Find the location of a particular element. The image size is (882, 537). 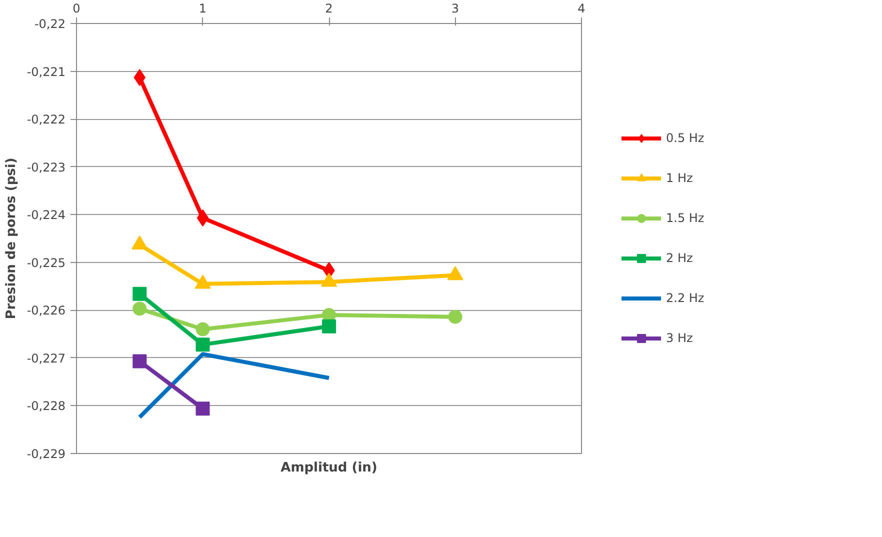

legend-label: 1 Hz is located at coordinates (679, 178).